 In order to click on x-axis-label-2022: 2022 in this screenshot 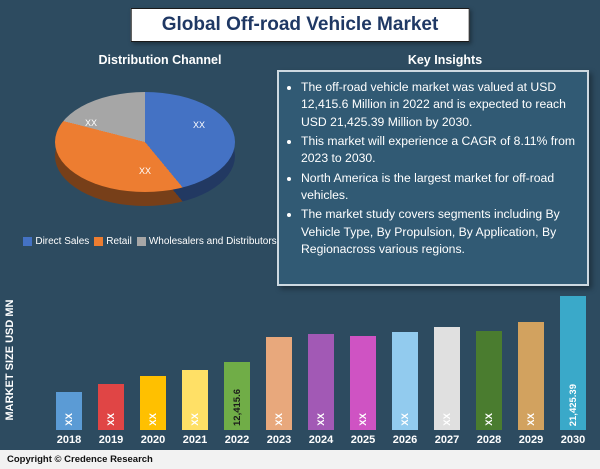, I will do `click(237, 440)`.